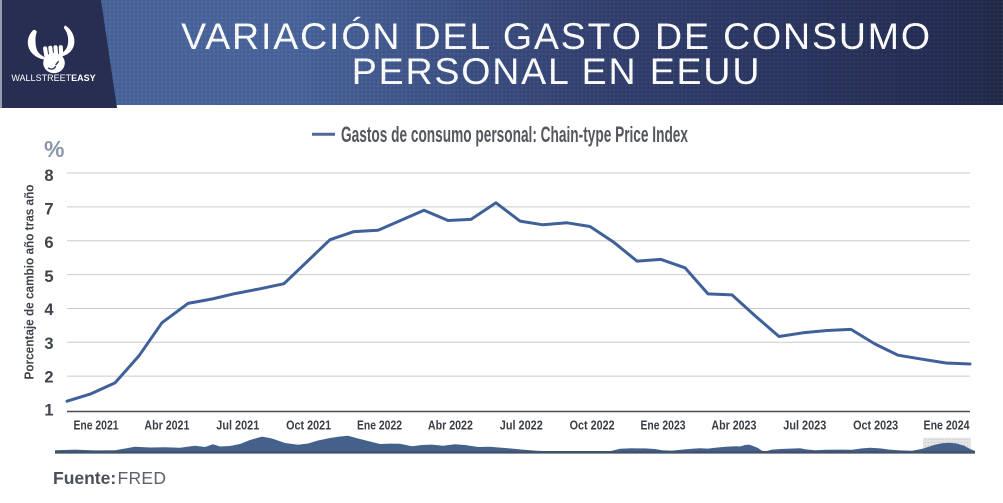 This screenshot has width=1003, height=503. Describe the element at coordinates (84, 478) in the screenshot. I see `svg-text: Fuente:` at that location.